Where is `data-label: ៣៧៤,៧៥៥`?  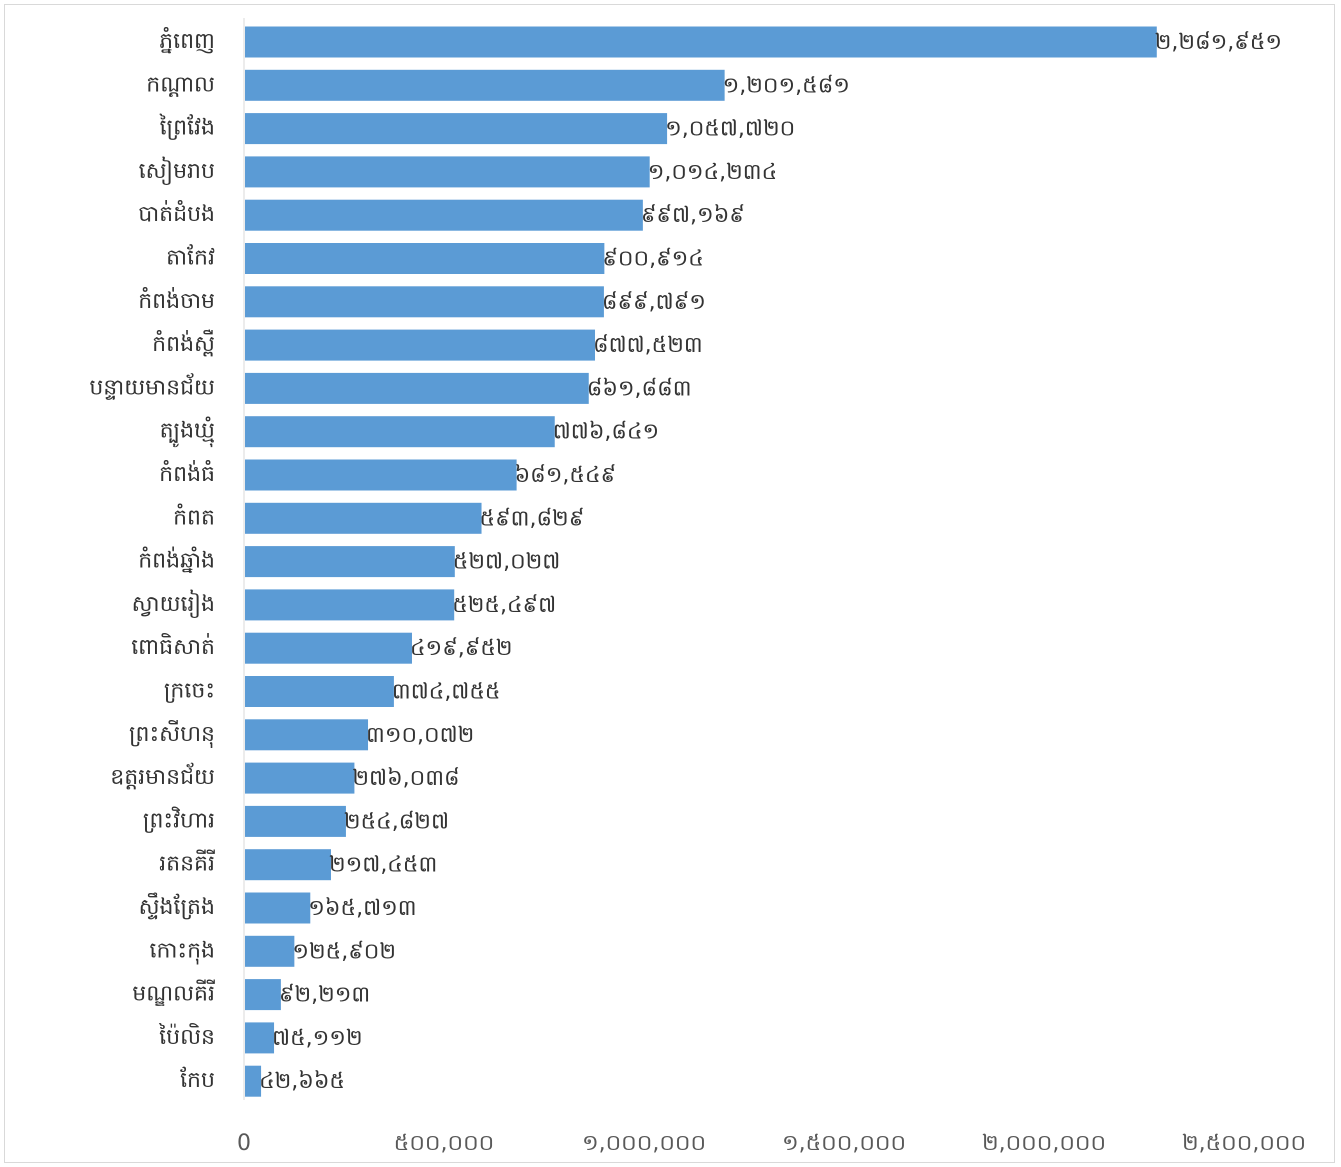
data-label: ៣៧៤,៧៥៥ is located at coordinates (446, 692).